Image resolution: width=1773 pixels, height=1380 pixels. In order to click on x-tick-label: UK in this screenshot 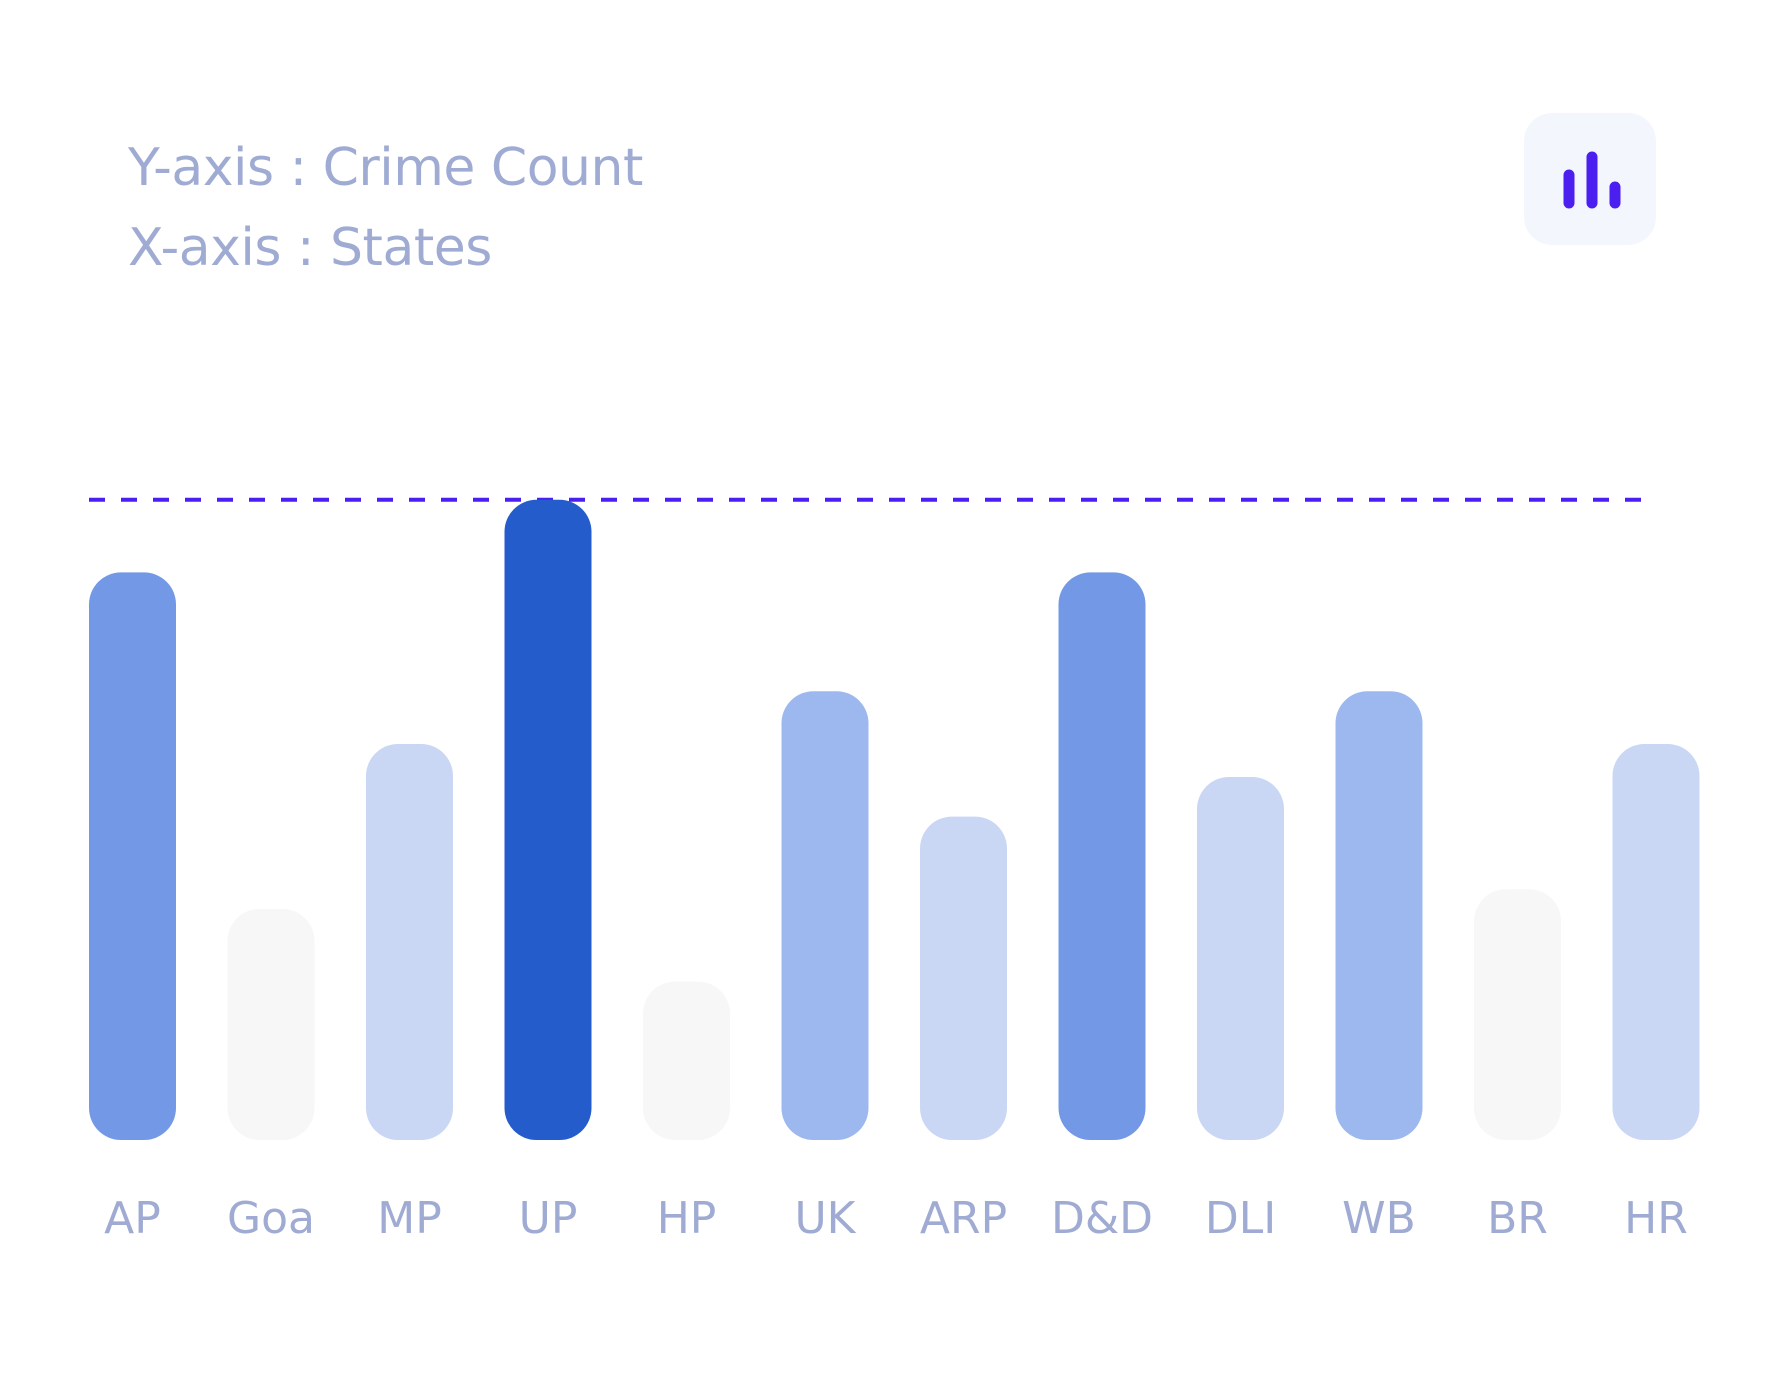, I will do `click(825, 1218)`.